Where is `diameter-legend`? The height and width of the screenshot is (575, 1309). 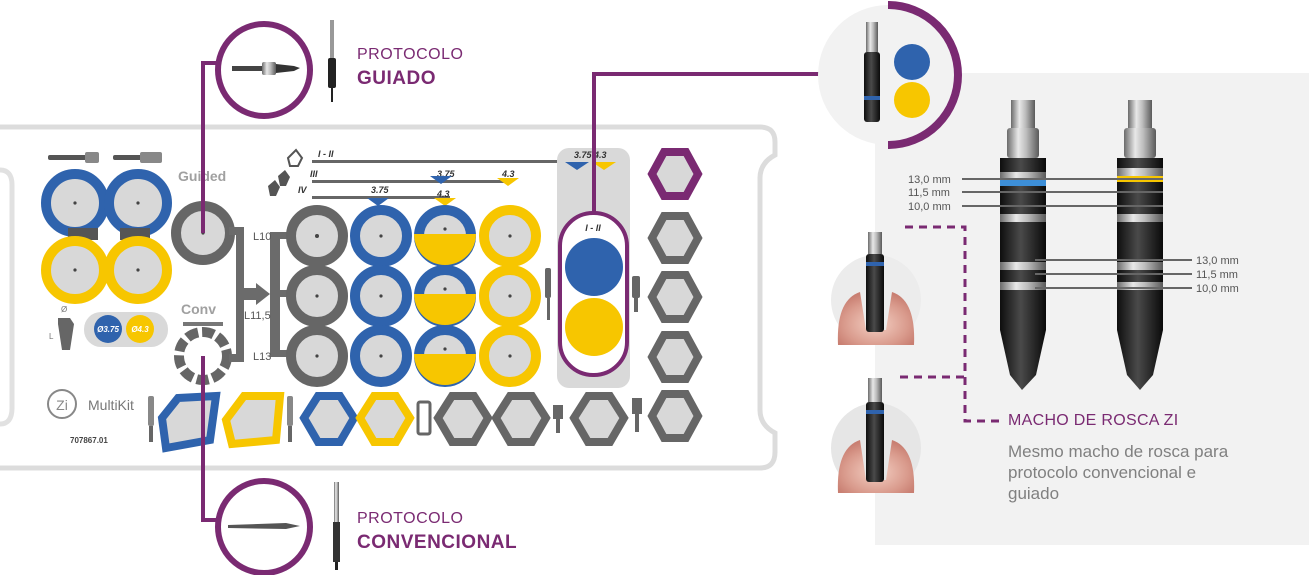 diameter-legend is located at coordinates (113, 331).